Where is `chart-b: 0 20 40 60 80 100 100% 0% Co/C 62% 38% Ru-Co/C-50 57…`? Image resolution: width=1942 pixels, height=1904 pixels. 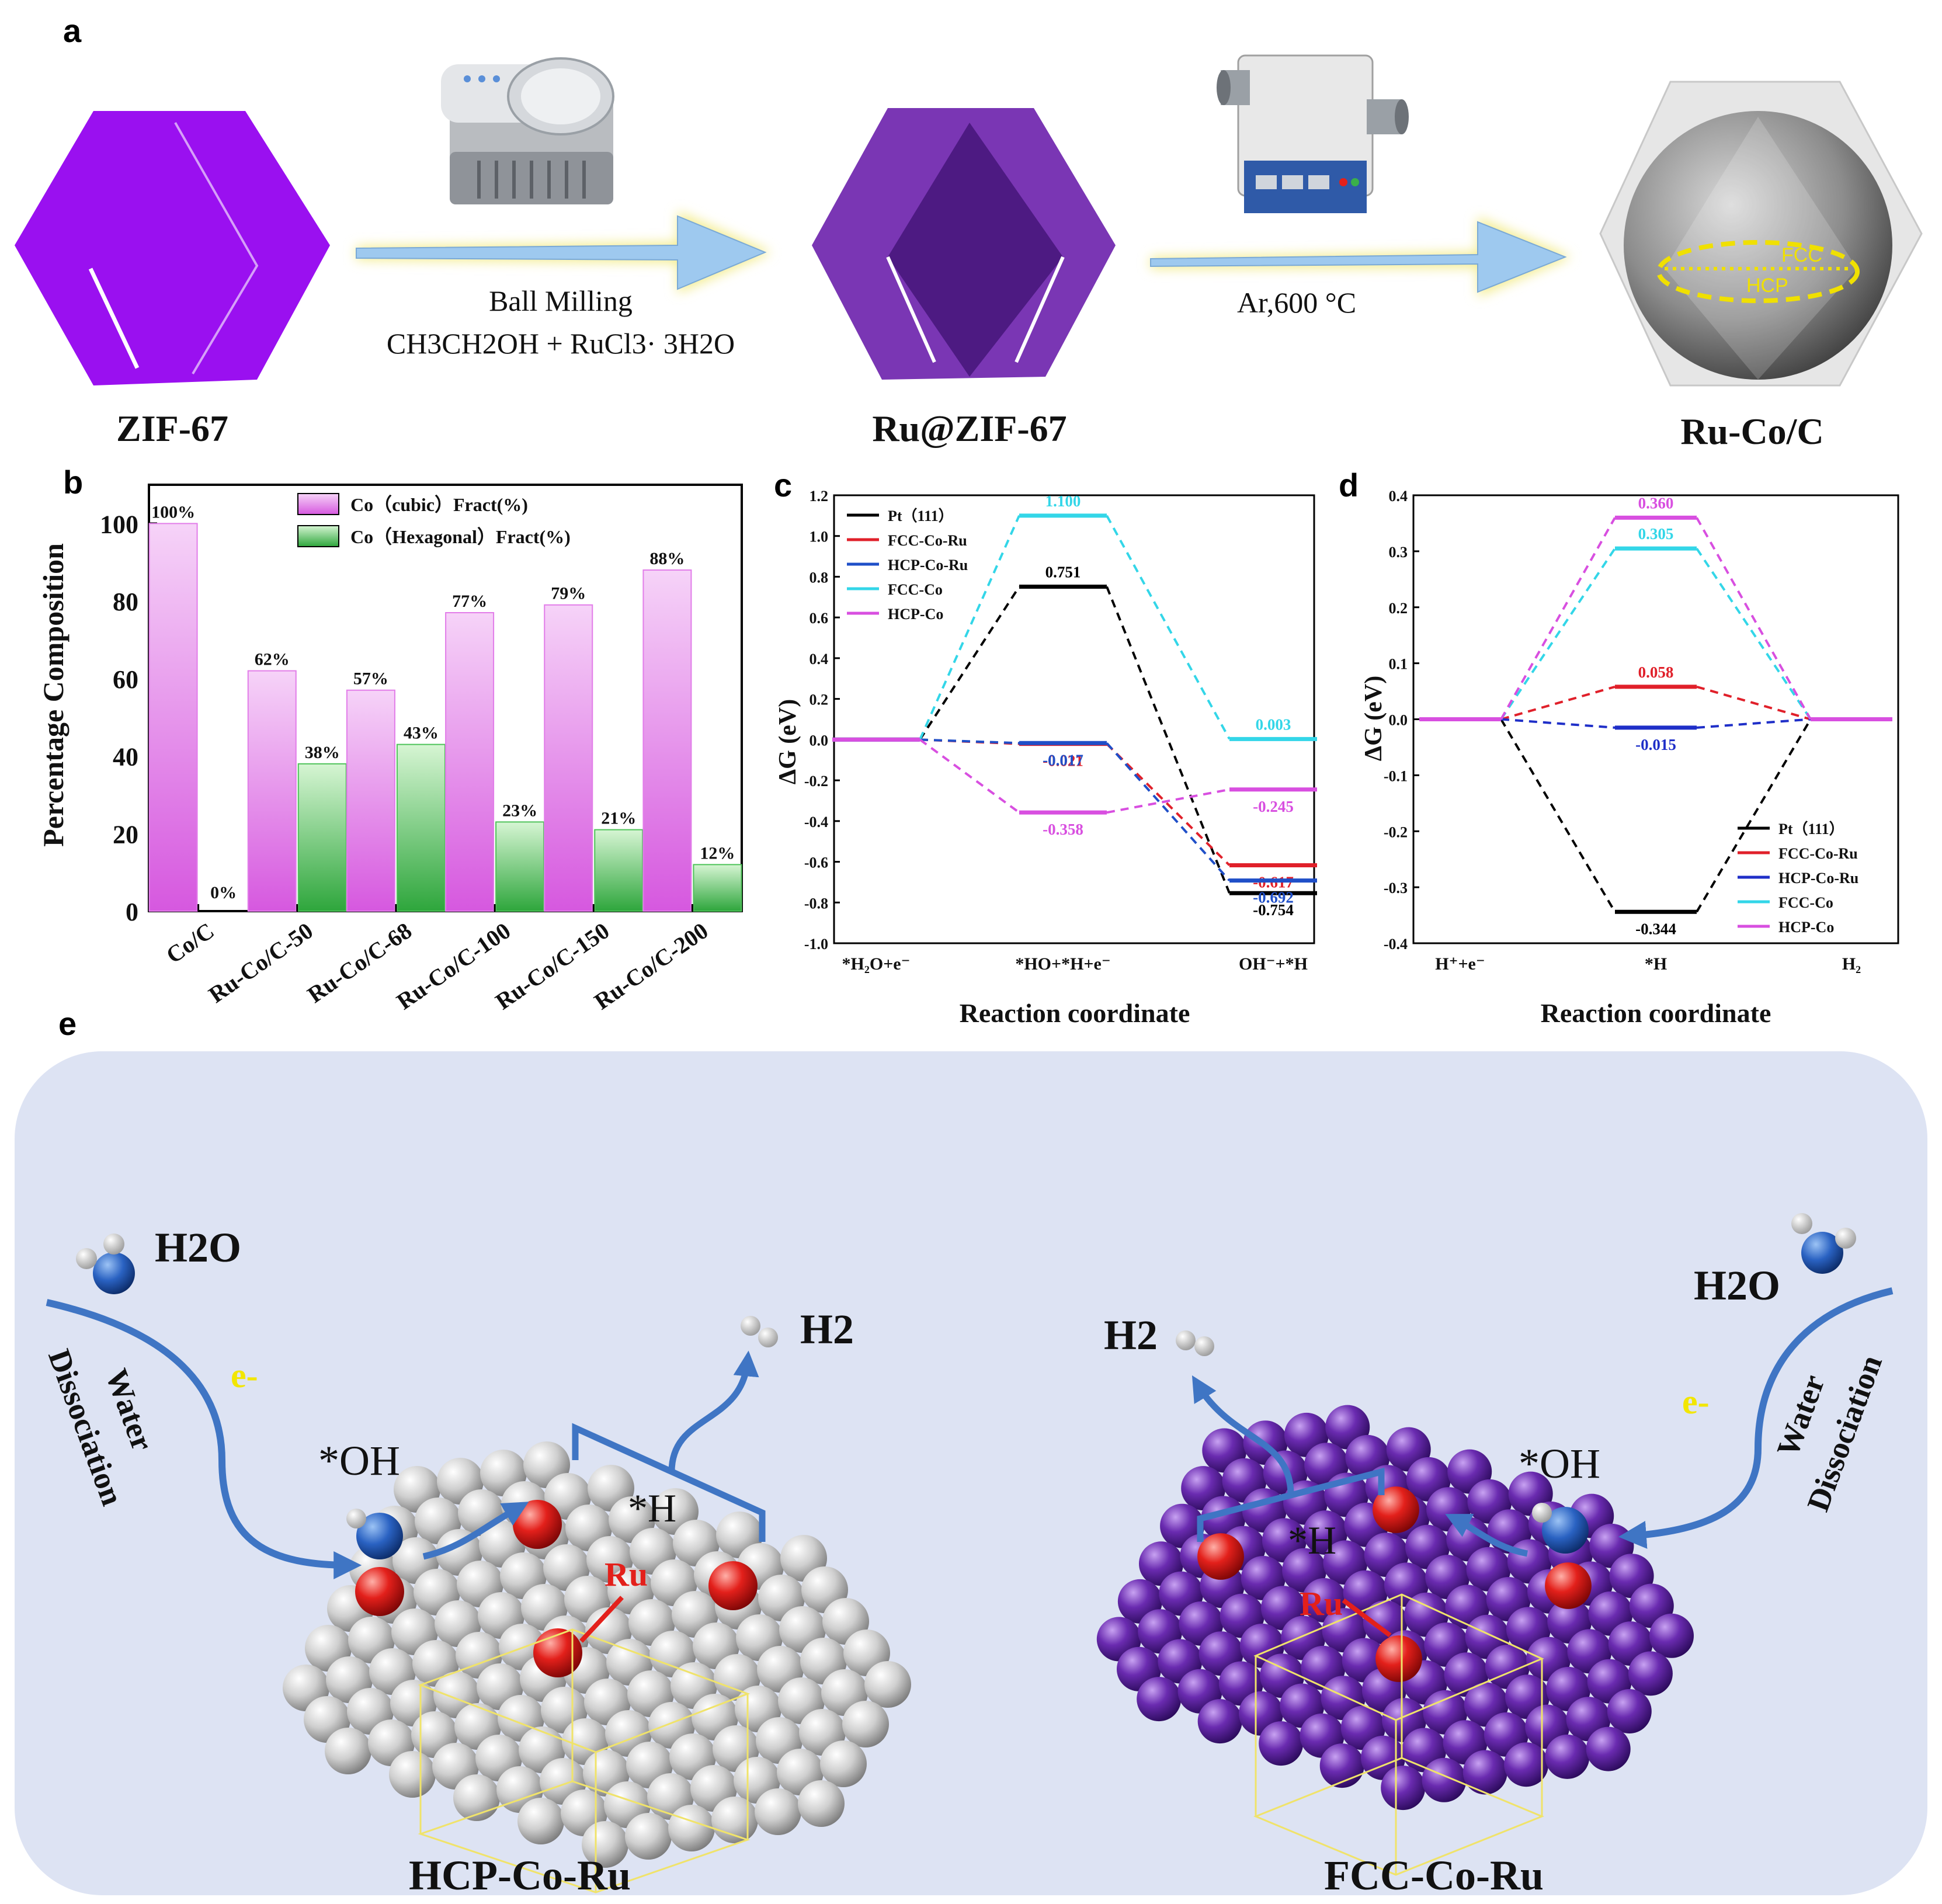
chart-b: 0 20 40 60 80 100 100% 0% Co/C 62% 38% Ru-Co/C-50 57… is located at coordinates (421, 749).